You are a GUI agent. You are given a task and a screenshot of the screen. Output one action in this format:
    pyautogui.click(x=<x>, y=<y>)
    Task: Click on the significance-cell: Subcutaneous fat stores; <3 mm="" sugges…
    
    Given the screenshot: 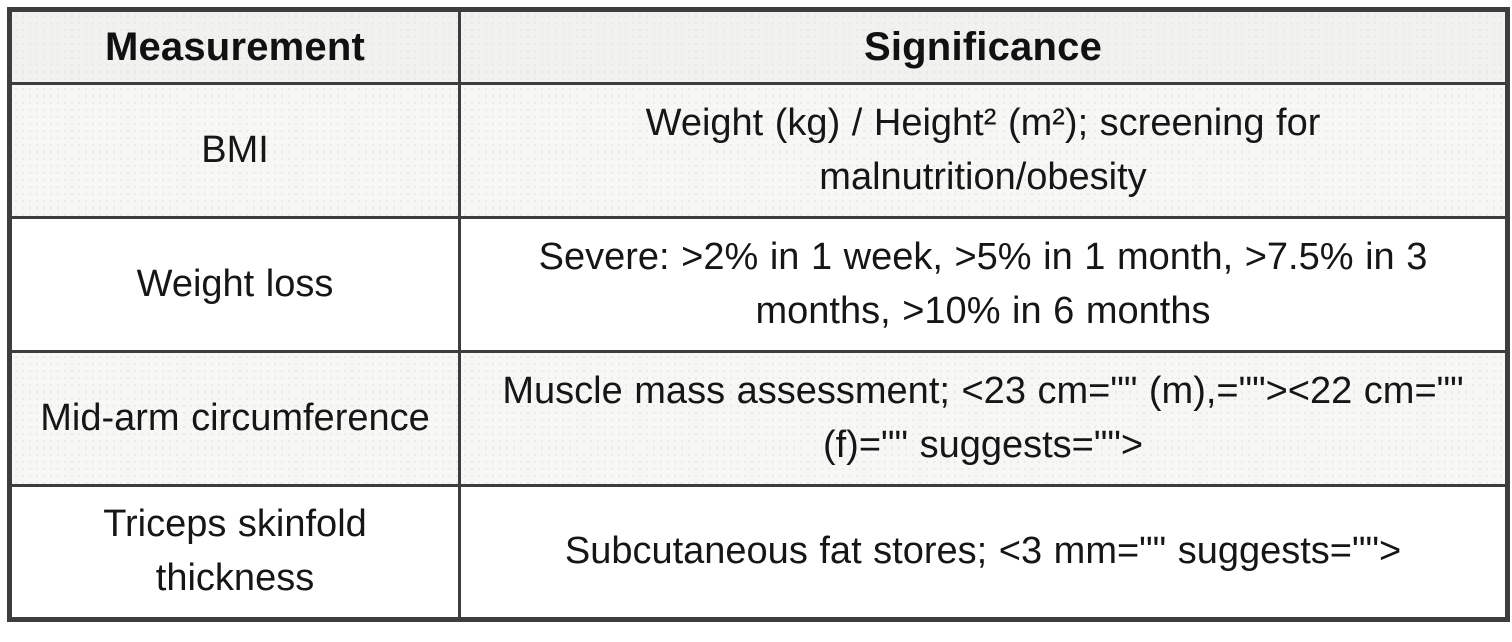 What is the action you would take?
    pyautogui.click(x=983, y=552)
    